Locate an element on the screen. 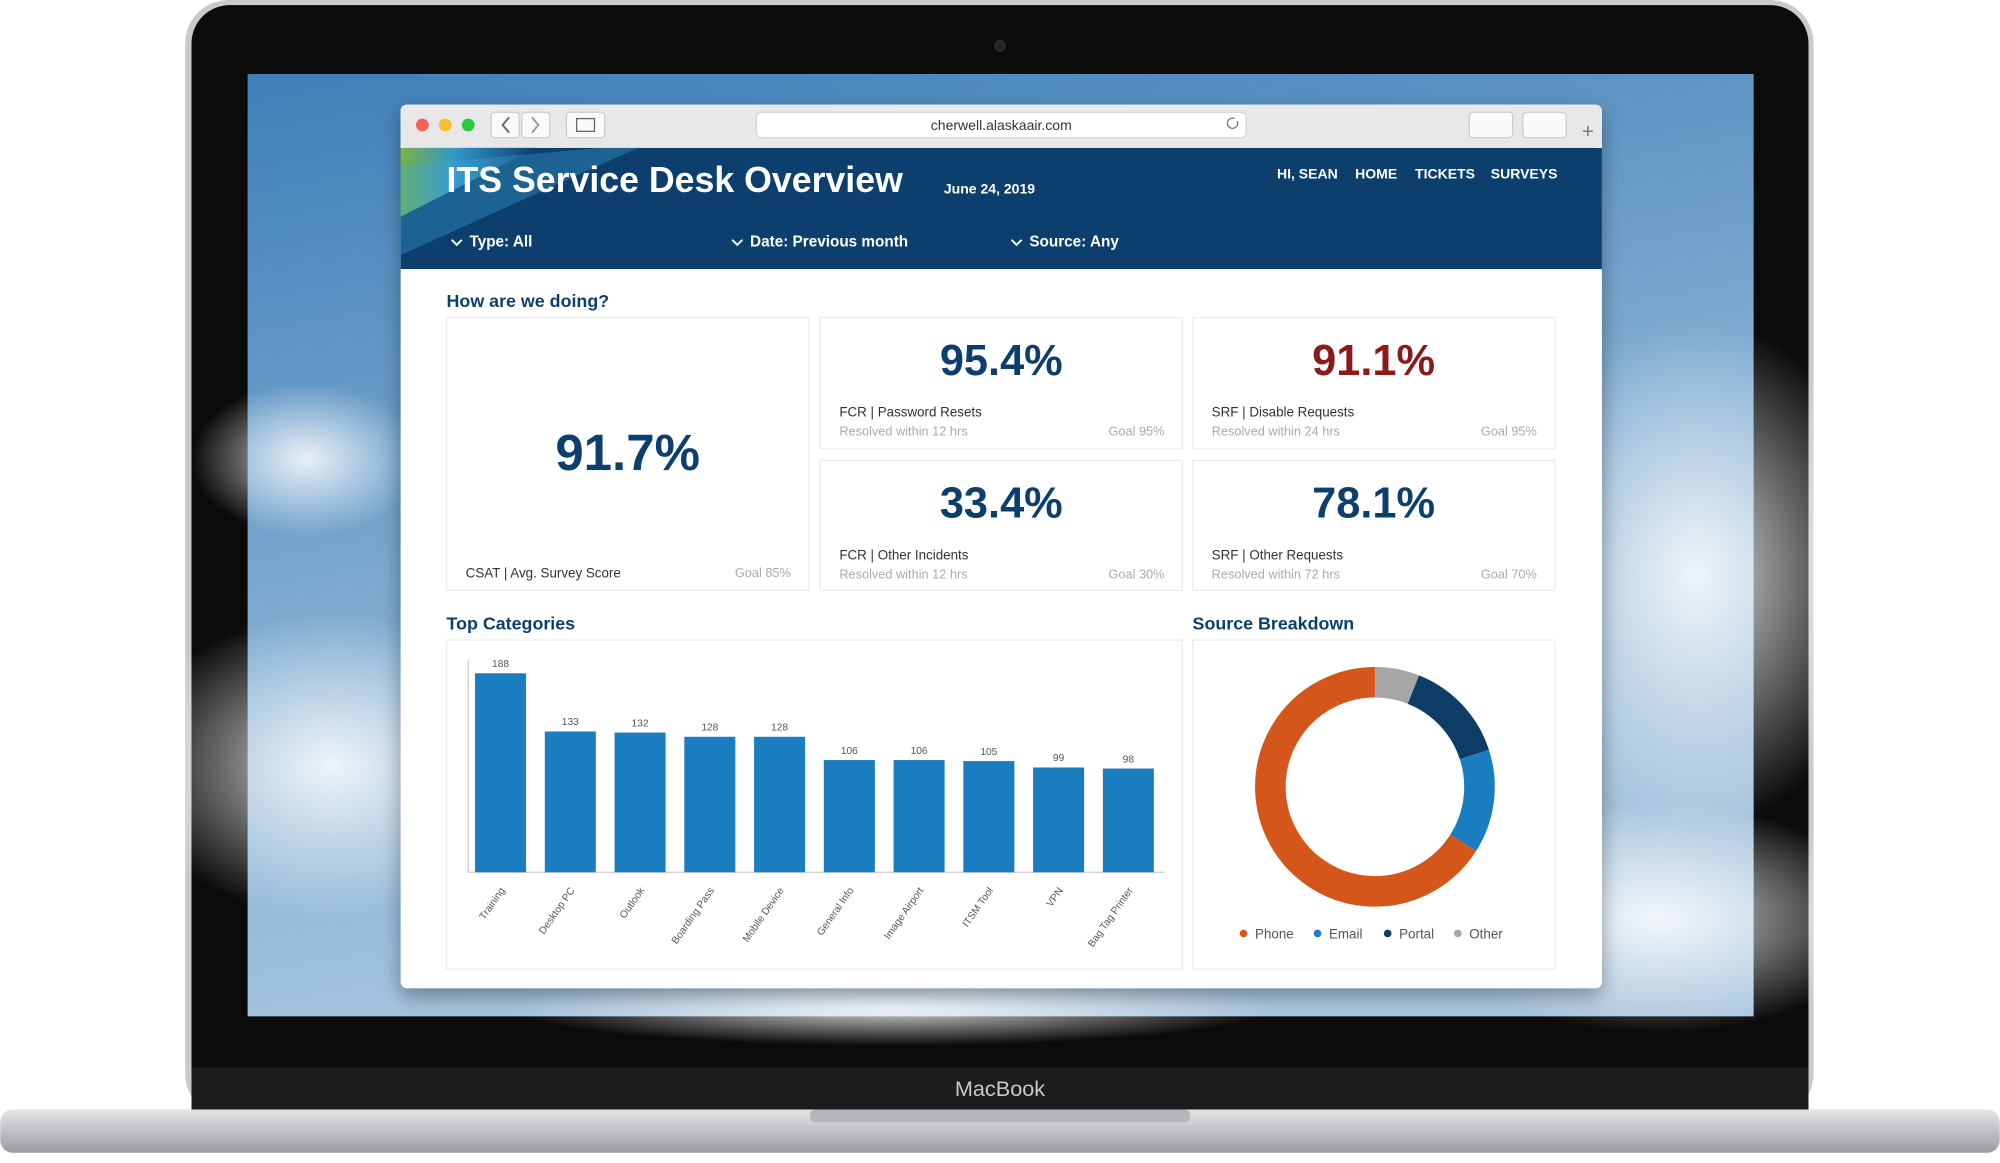  kpi-value: 91.1% is located at coordinates (1373, 361).